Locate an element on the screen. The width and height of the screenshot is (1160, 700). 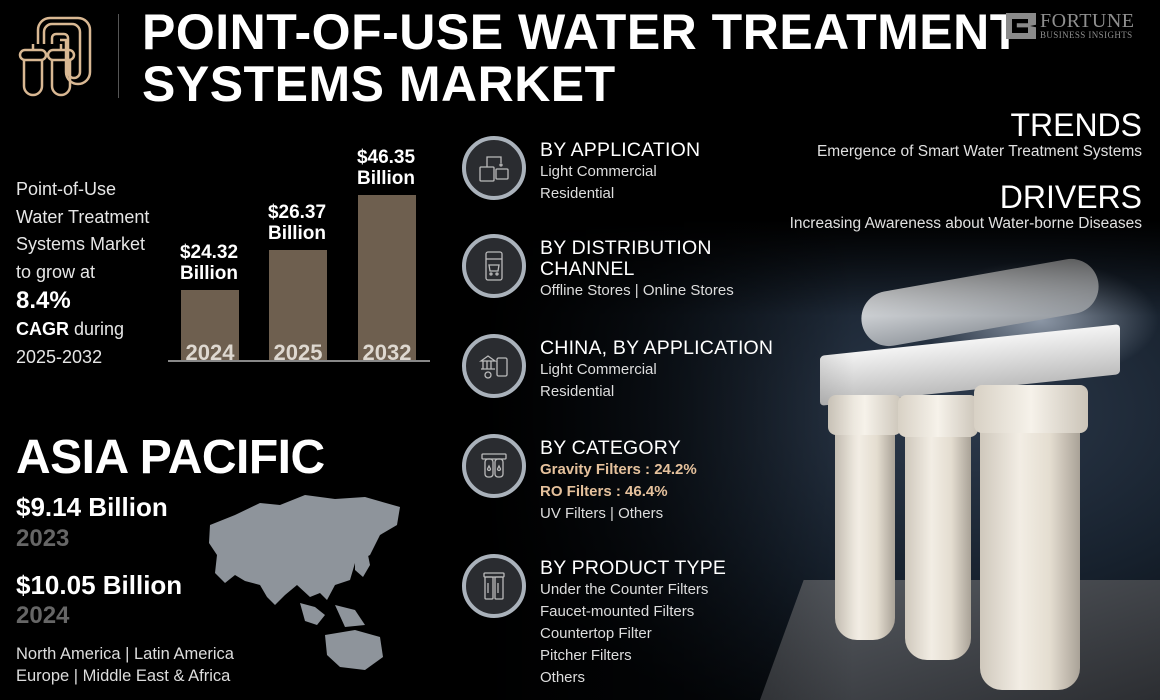
growth-line: to grow at is located at coordinates (56, 271).